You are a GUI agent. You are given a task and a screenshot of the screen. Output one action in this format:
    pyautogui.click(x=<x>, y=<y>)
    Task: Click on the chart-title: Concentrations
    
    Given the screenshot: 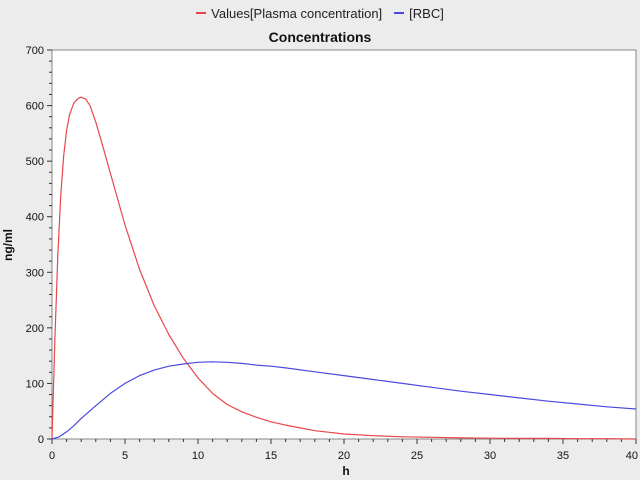 What is the action you would take?
    pyautogui.click(x=320, y=37)
    